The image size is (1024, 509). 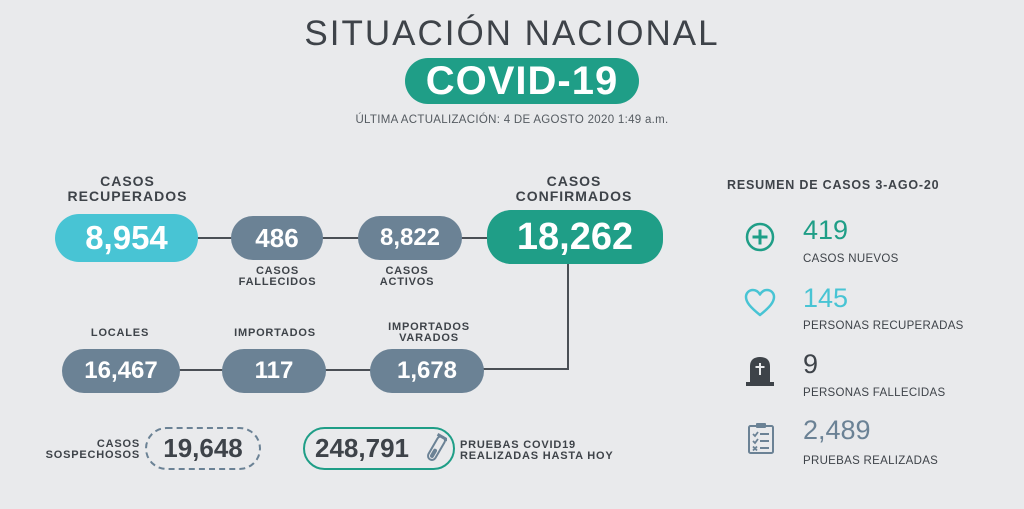 I want to click on casos-nuevos-label: CASOS NUEVOS, so click(x=851, y=259).